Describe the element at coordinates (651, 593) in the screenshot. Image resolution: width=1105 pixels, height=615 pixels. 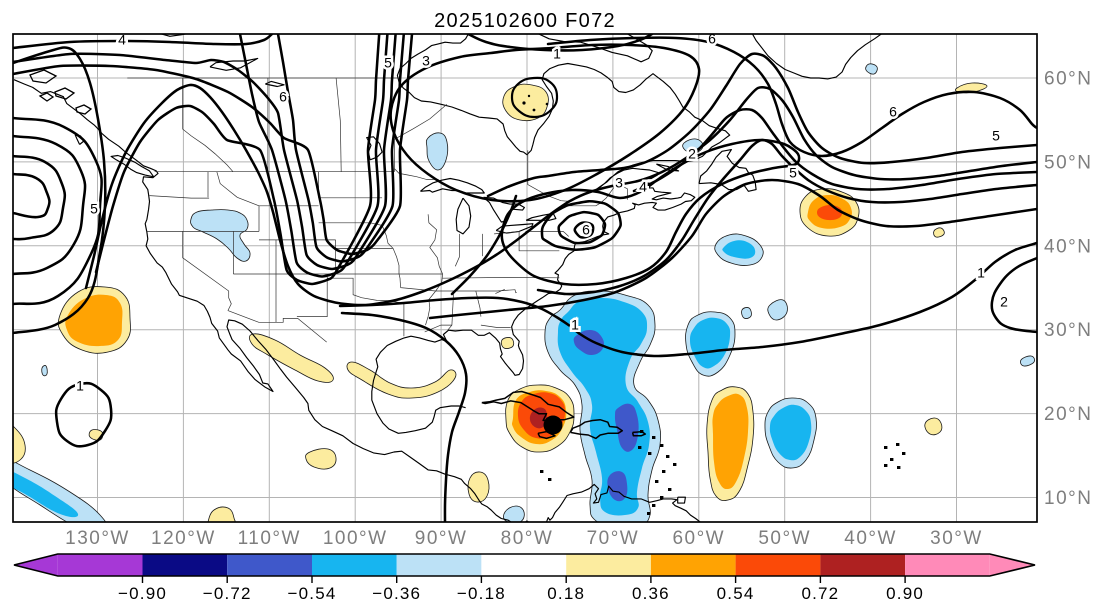
I see `svg-text: 0.36` at that location.